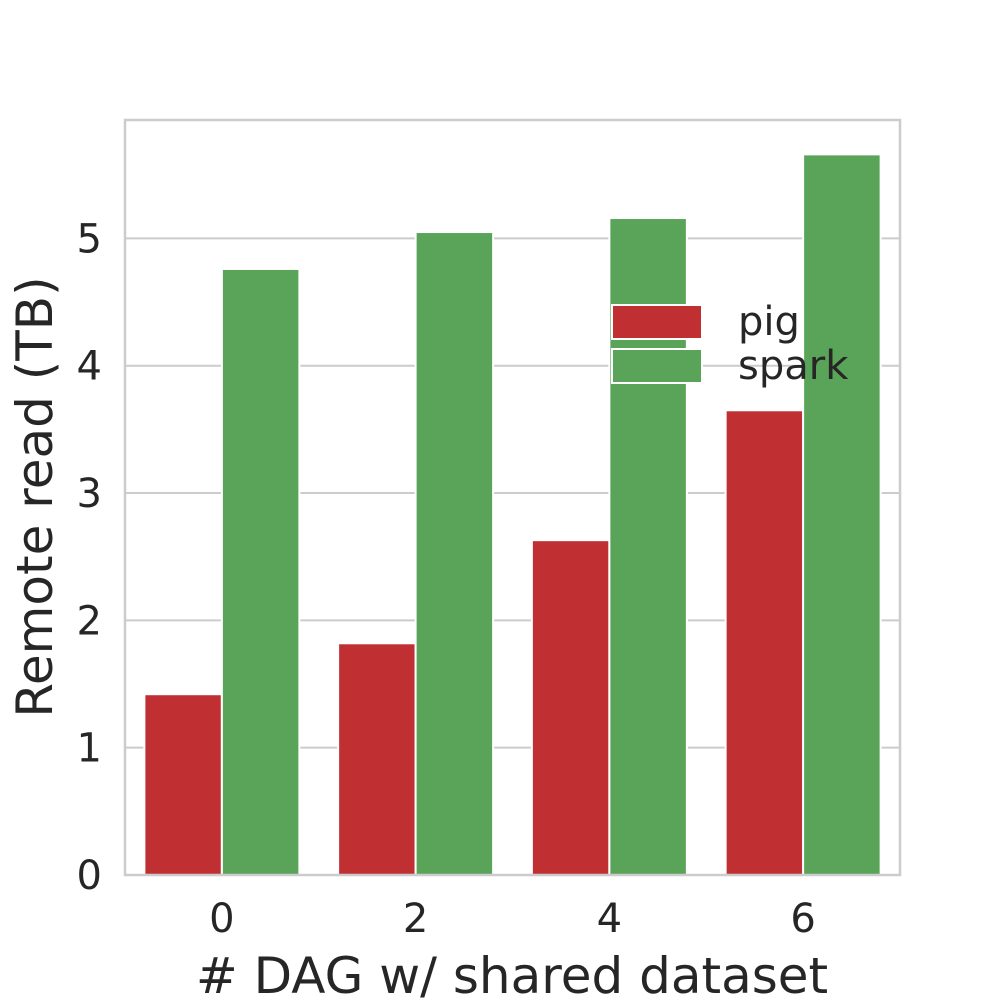  What do you see at coordinates (89, 876) in the screenshot?
I see `y-tick-label: 0` at bounding box center [89, 876].